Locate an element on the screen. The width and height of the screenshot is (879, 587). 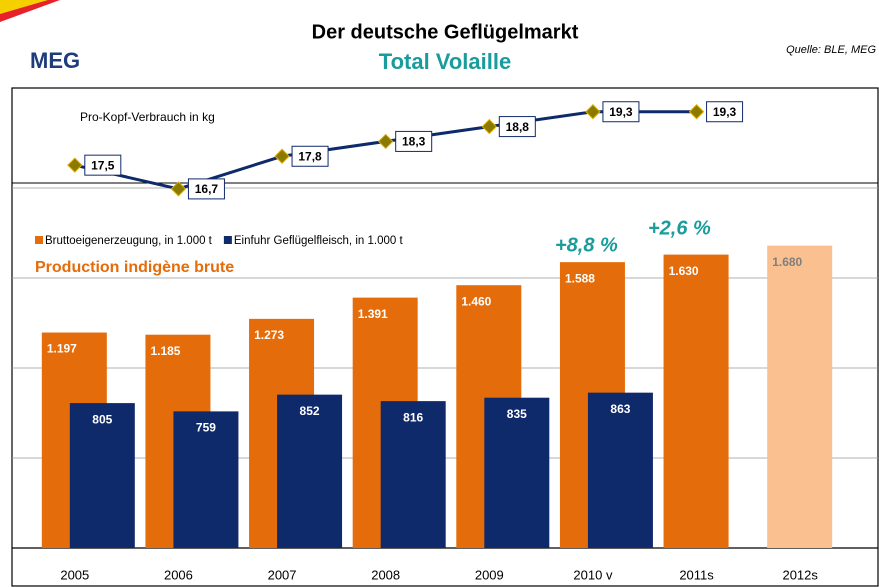
x-tick-label: 2008 is located at coordinates (385, 574).